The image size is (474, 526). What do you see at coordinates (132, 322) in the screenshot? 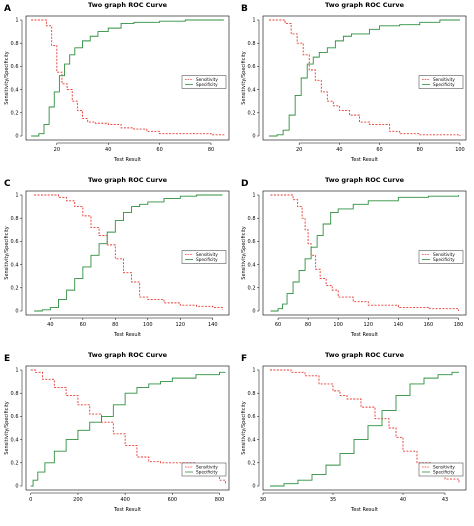
I see `x-axis: 40 60 80 100 120 140` at bounding box center [132, 322].